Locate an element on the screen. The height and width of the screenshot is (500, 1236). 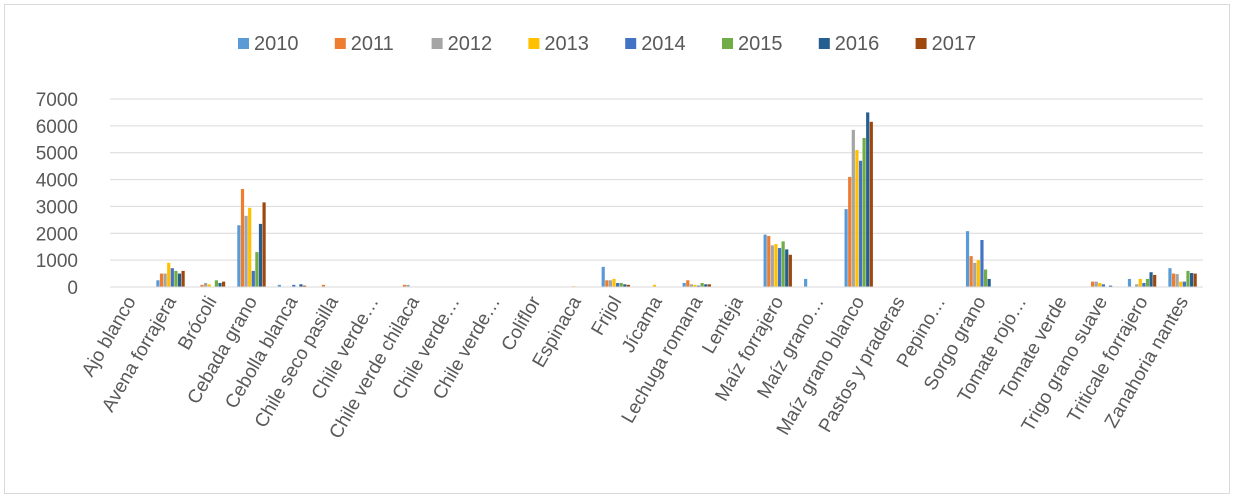
x-tick-label: Lechuga romana is located at coordinates (663, 360).